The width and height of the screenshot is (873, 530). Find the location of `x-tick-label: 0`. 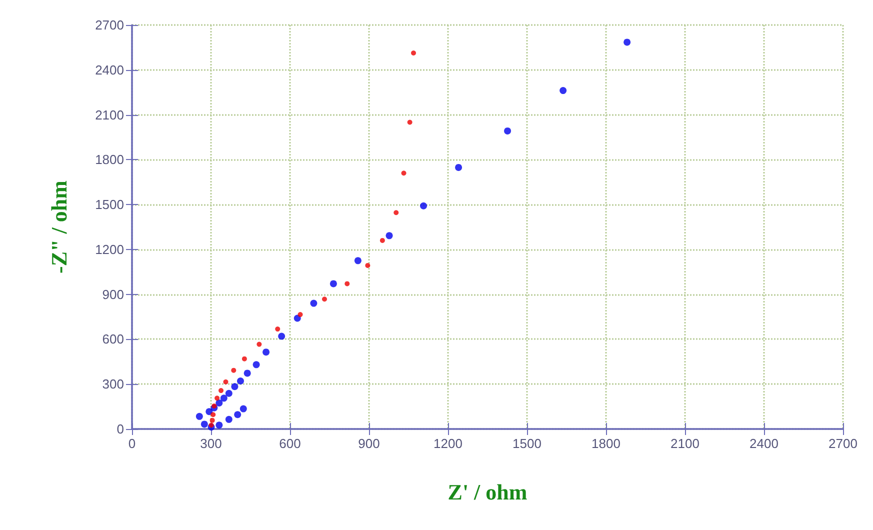

x-tick-label: 0 is located at coordinates (132, 443).